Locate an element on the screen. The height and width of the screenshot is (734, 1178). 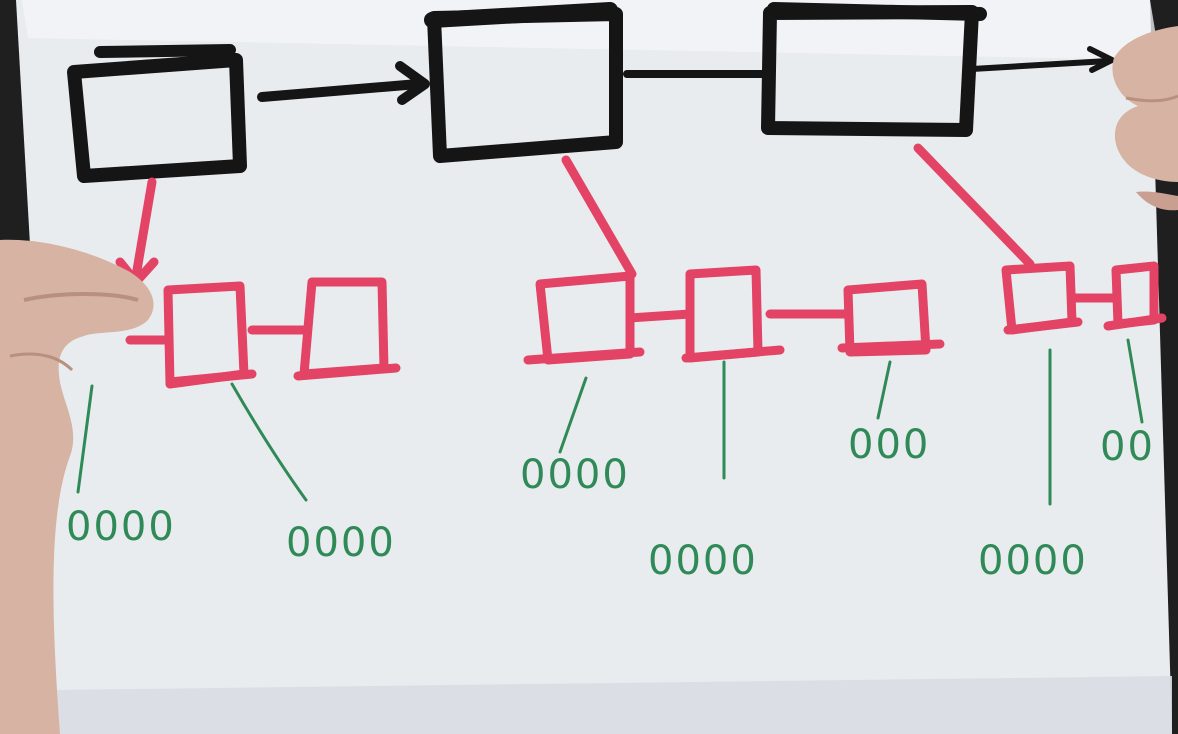
leaf-value-6: 0000 is located at coordinates (1033, 561).